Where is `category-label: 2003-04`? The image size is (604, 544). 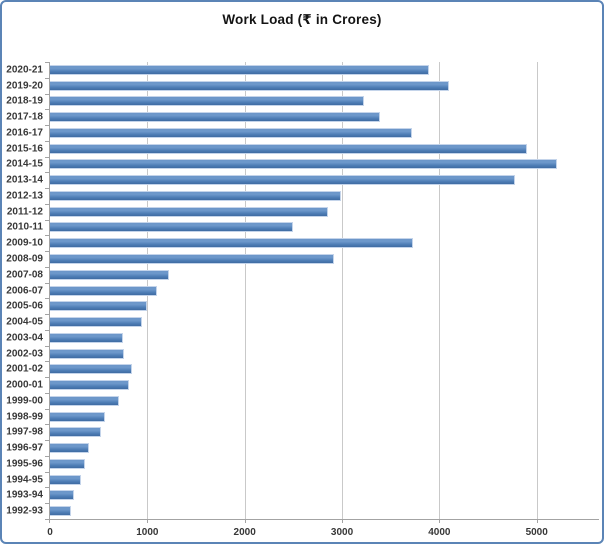 category-label: 2003-04 is located at coordinates (24, 338).